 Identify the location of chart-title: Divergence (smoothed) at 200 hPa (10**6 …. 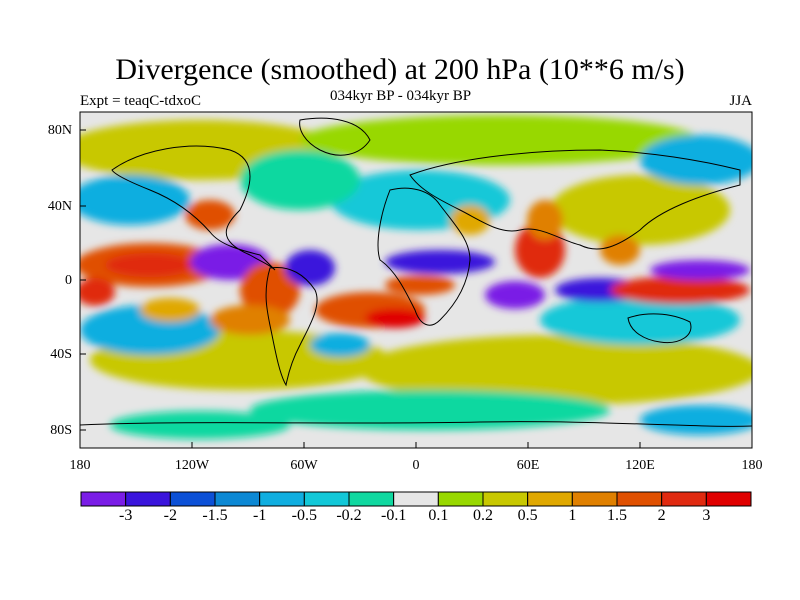
(400, 69).